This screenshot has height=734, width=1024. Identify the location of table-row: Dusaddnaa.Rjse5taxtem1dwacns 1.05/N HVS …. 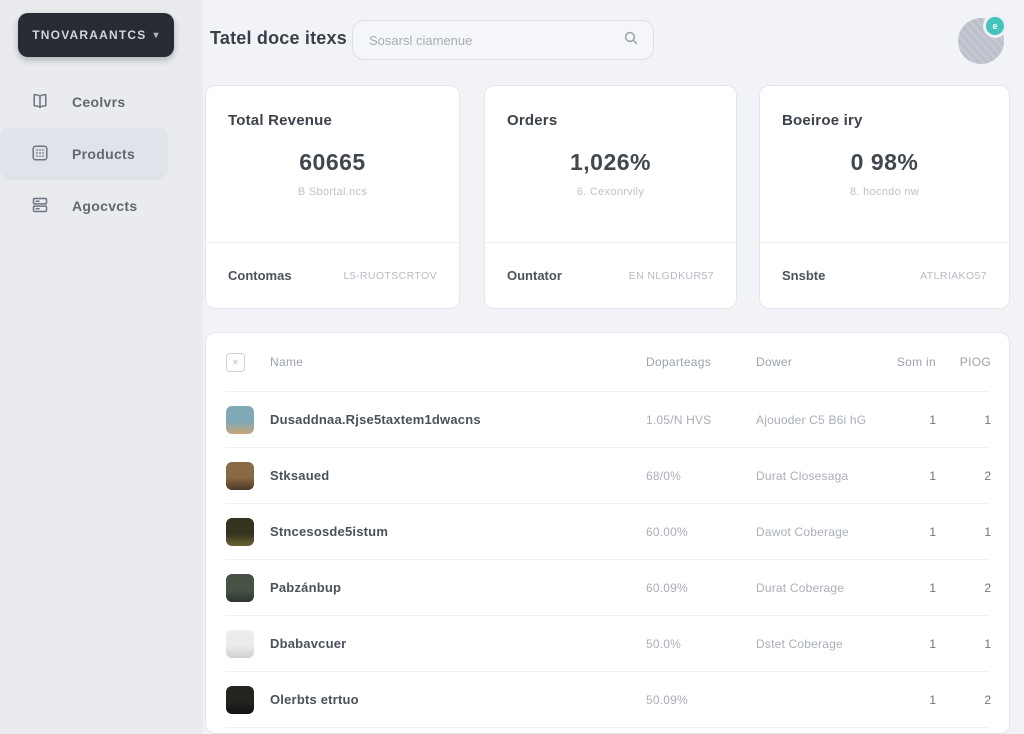
(608, 420).